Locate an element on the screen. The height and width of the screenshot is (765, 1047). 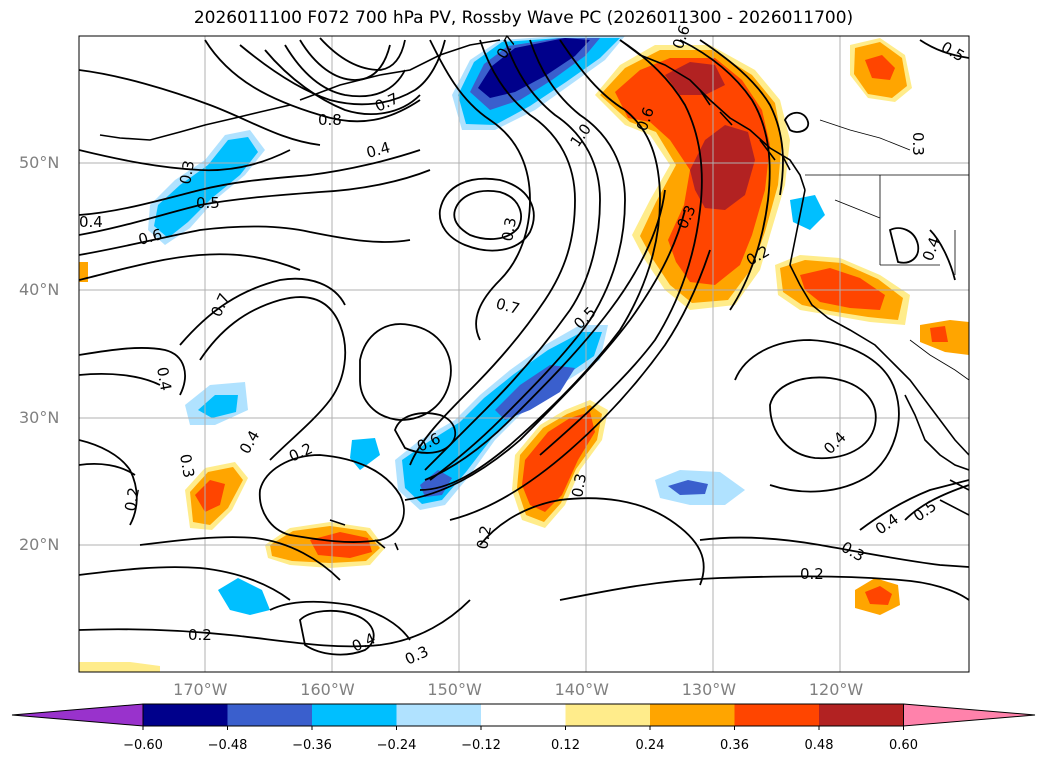
contour-0.3-west-low is located at coordinates (107, 469).